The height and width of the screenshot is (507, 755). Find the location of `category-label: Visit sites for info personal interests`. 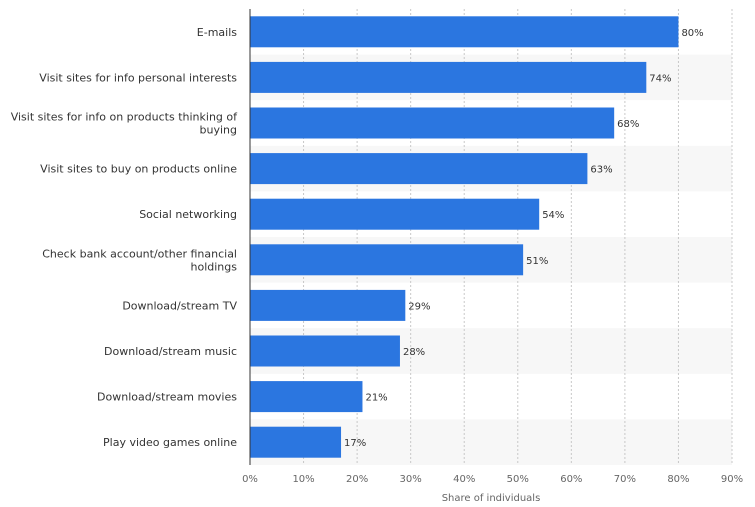

category-label: Visit sites for info personal interests is located at coordinates (138, 77).